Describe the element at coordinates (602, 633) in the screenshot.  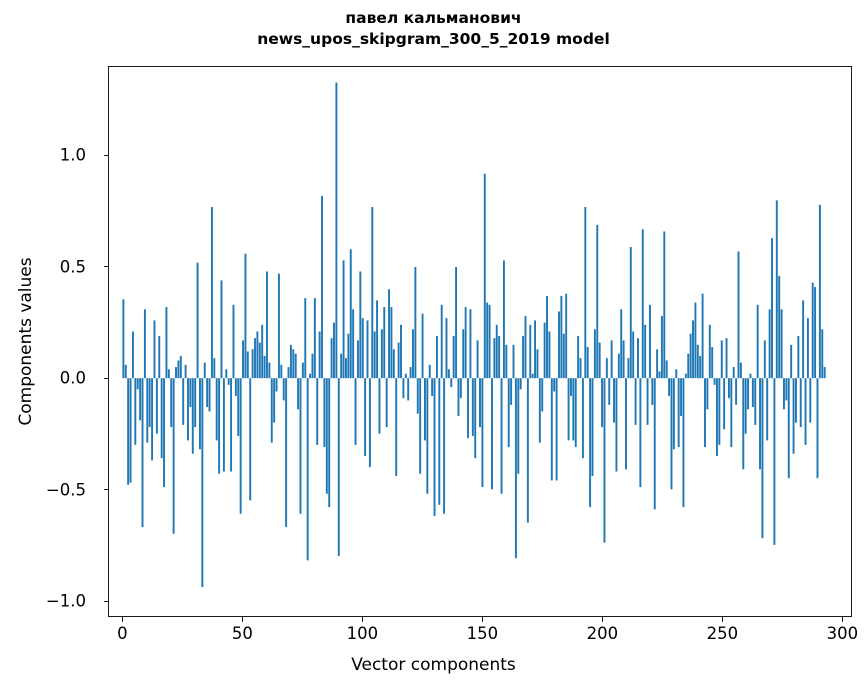
I see `x-tick-label: 200` at that location.